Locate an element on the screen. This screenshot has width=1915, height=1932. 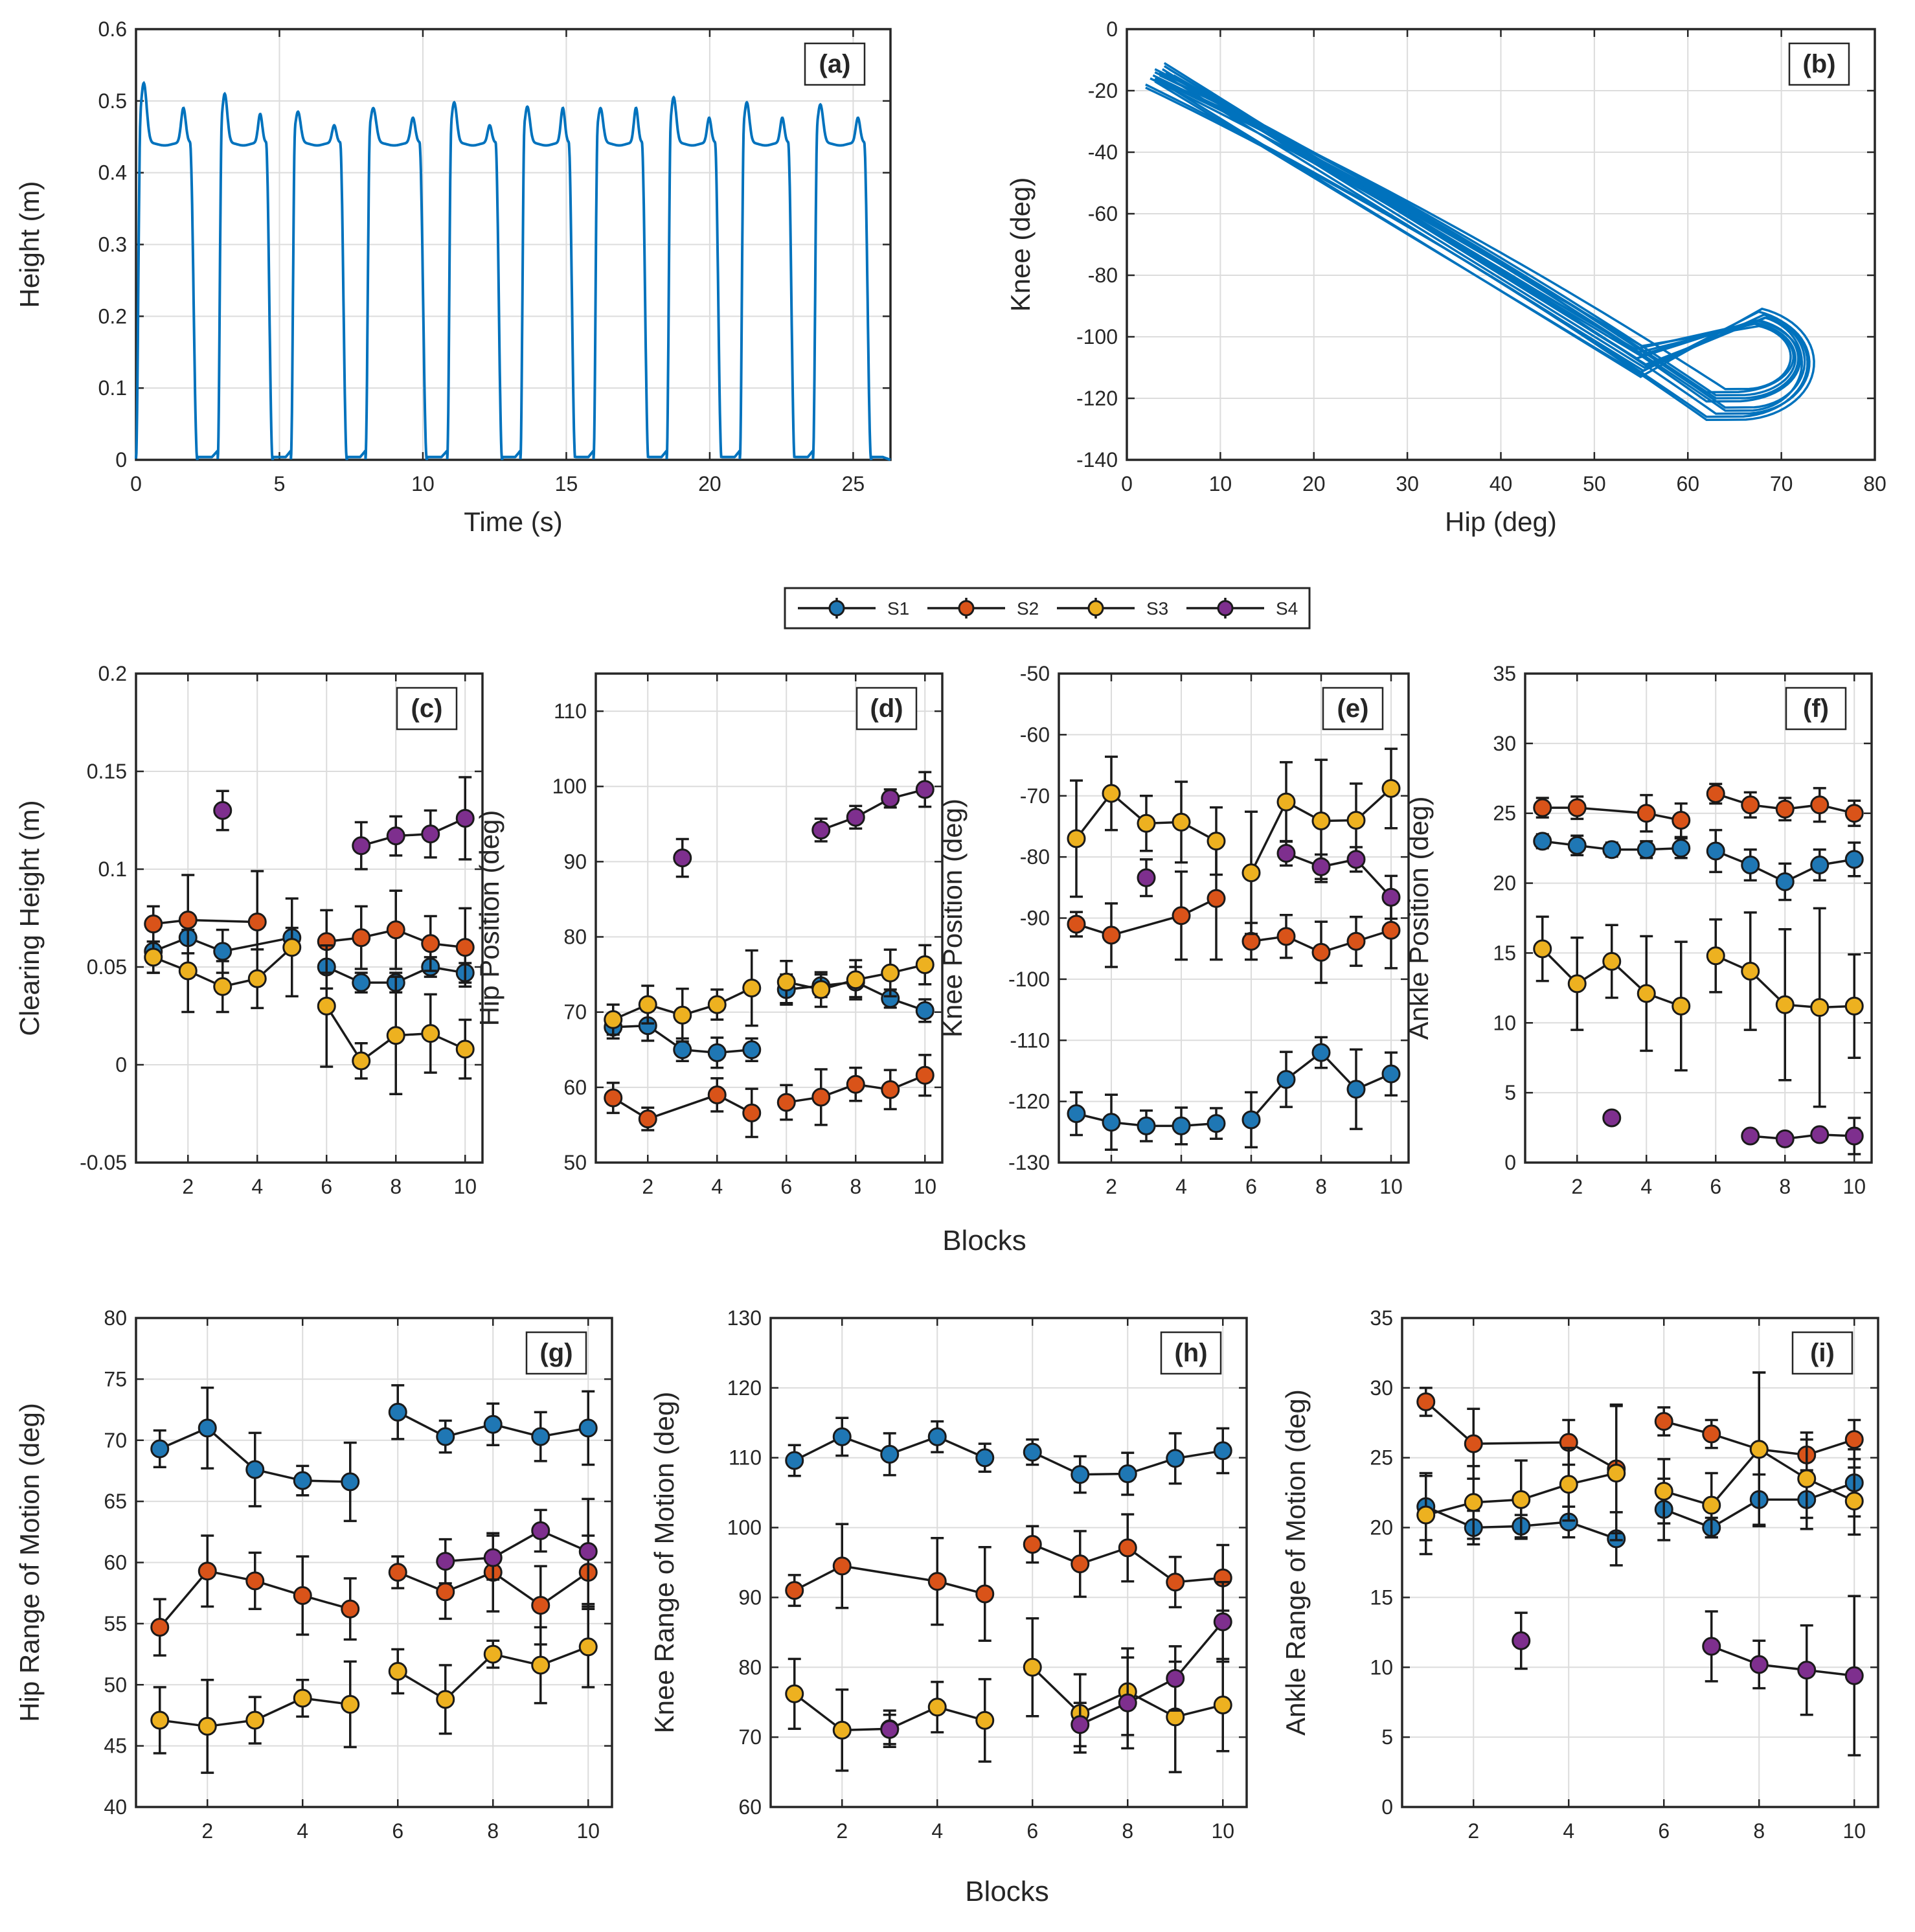
y-tick-label: 0.05 is located at coordinates (107, 967).